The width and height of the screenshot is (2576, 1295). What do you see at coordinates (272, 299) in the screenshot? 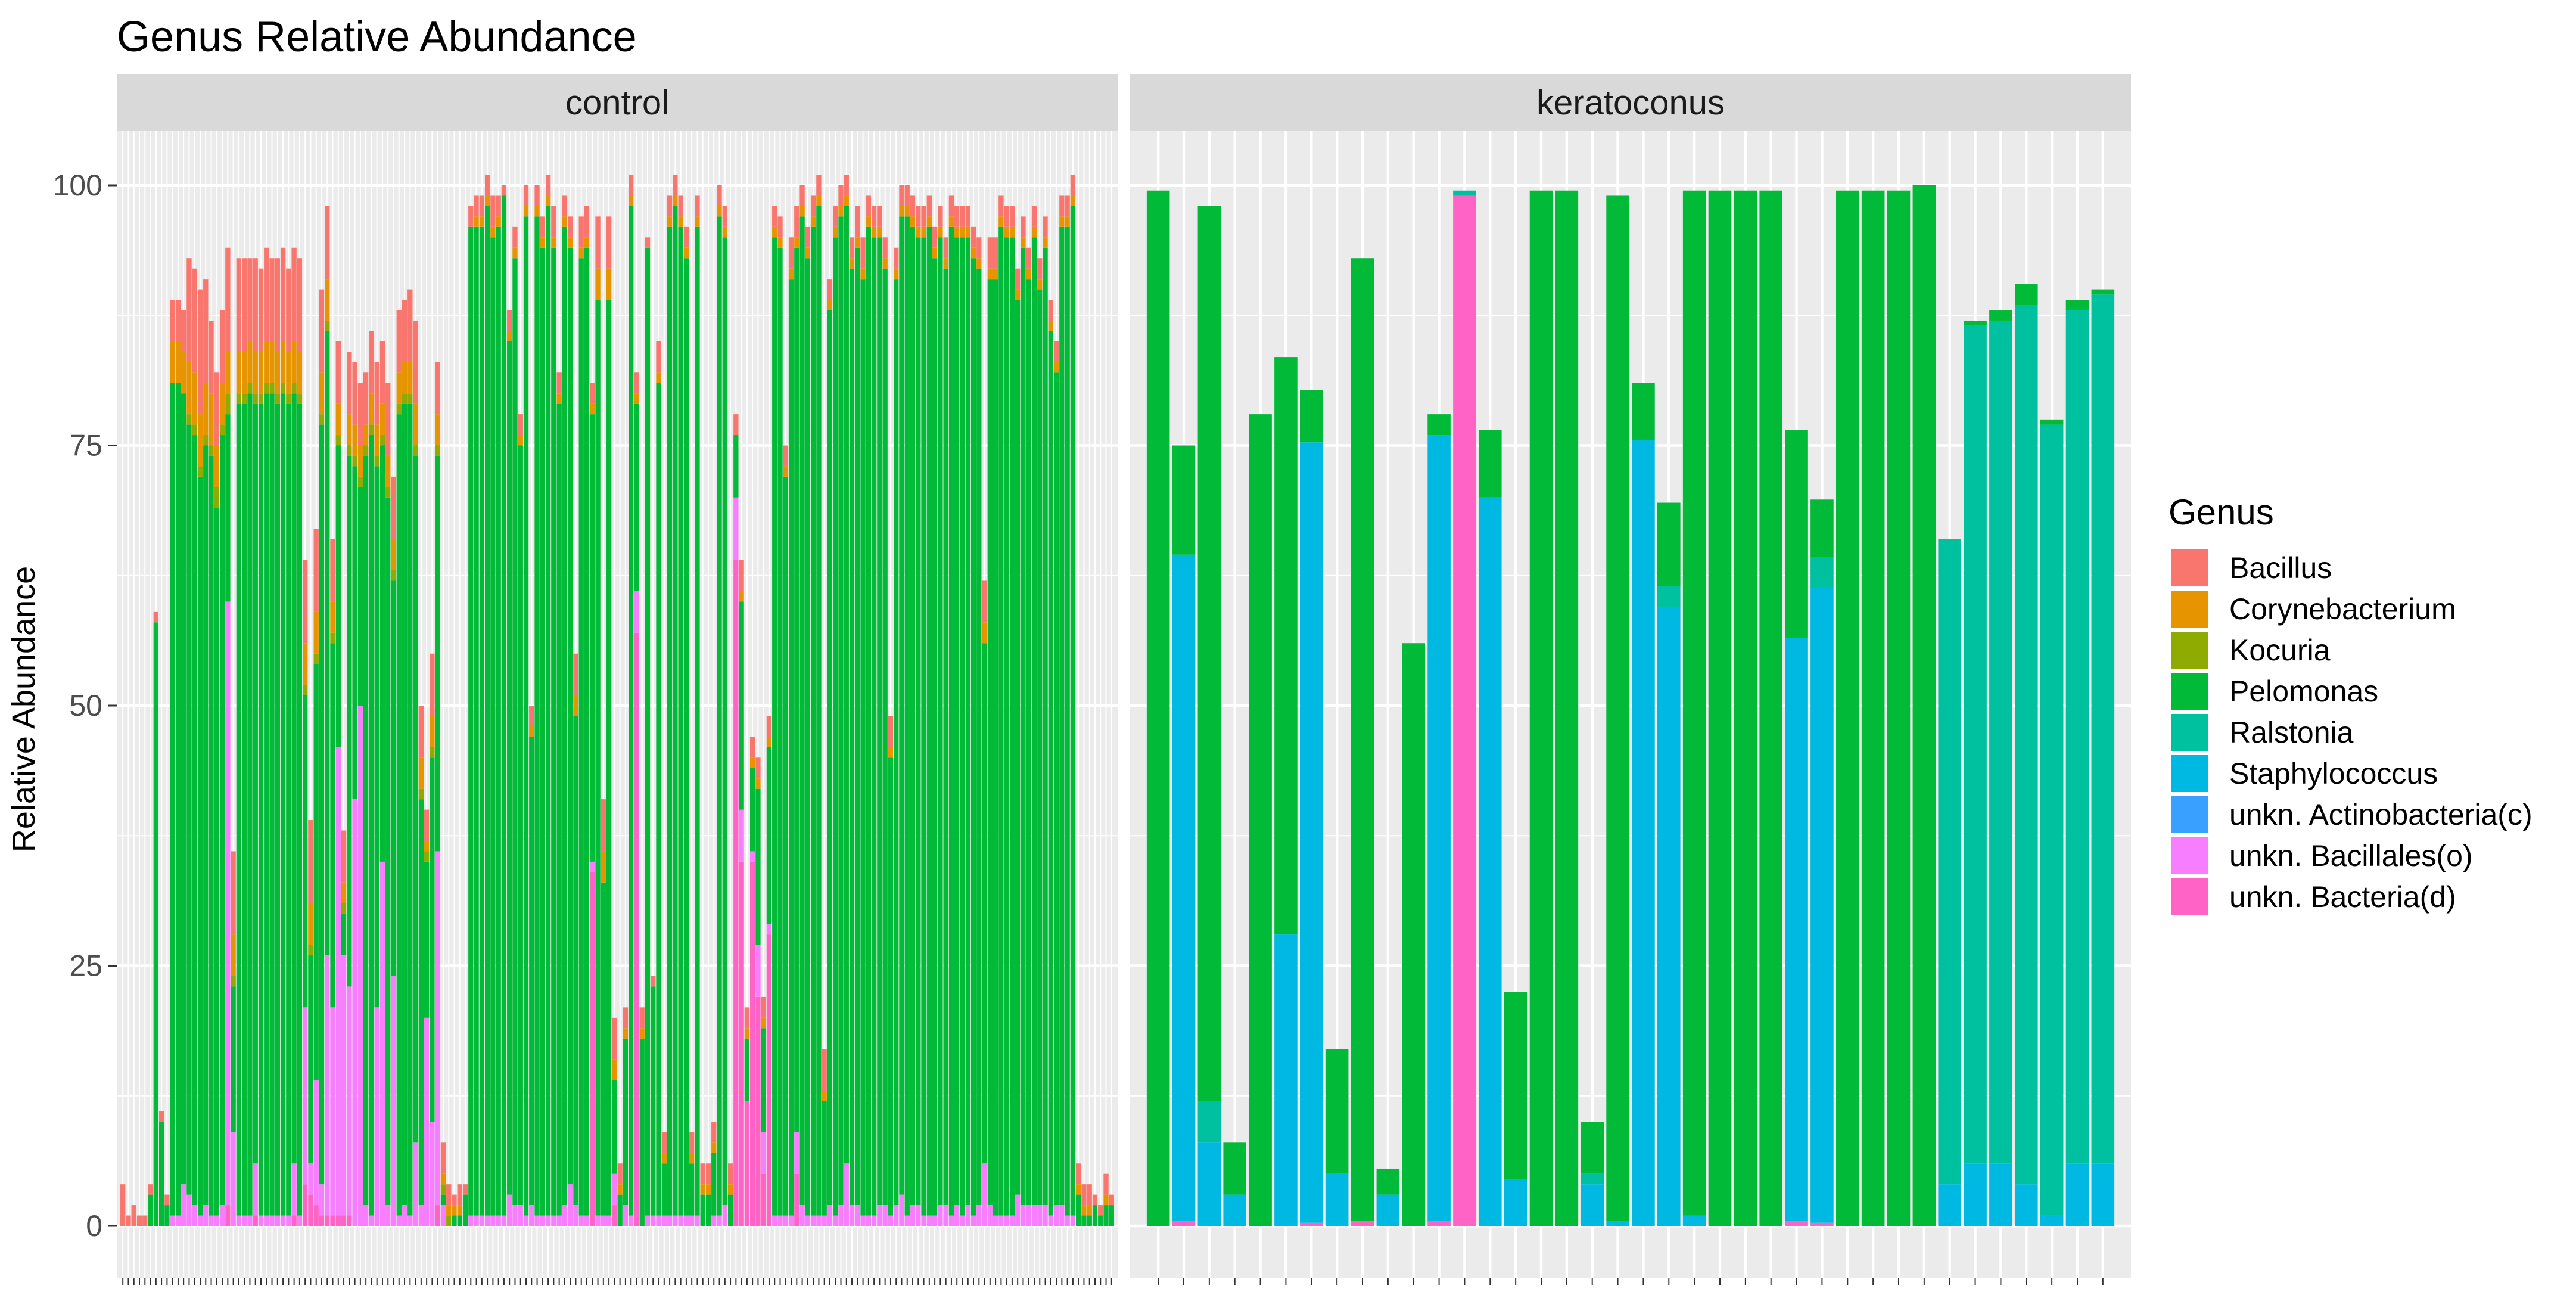
I see `bar-segment-control-27-bacillus` at bounding box center [272, 299].